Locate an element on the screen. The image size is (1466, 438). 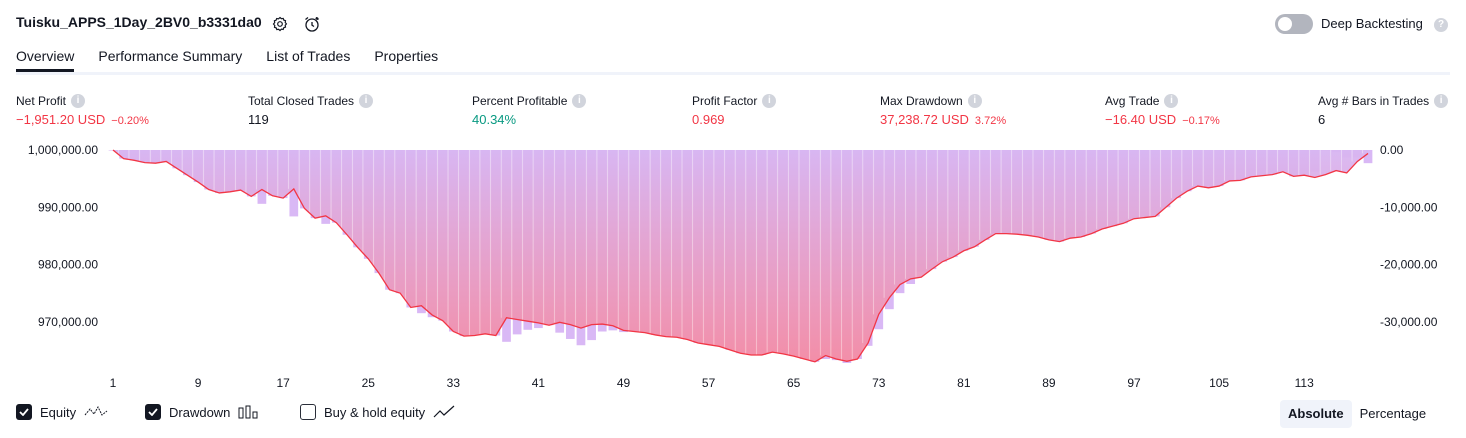
metric-label: Net Profit is located at coordinates (41, 101).